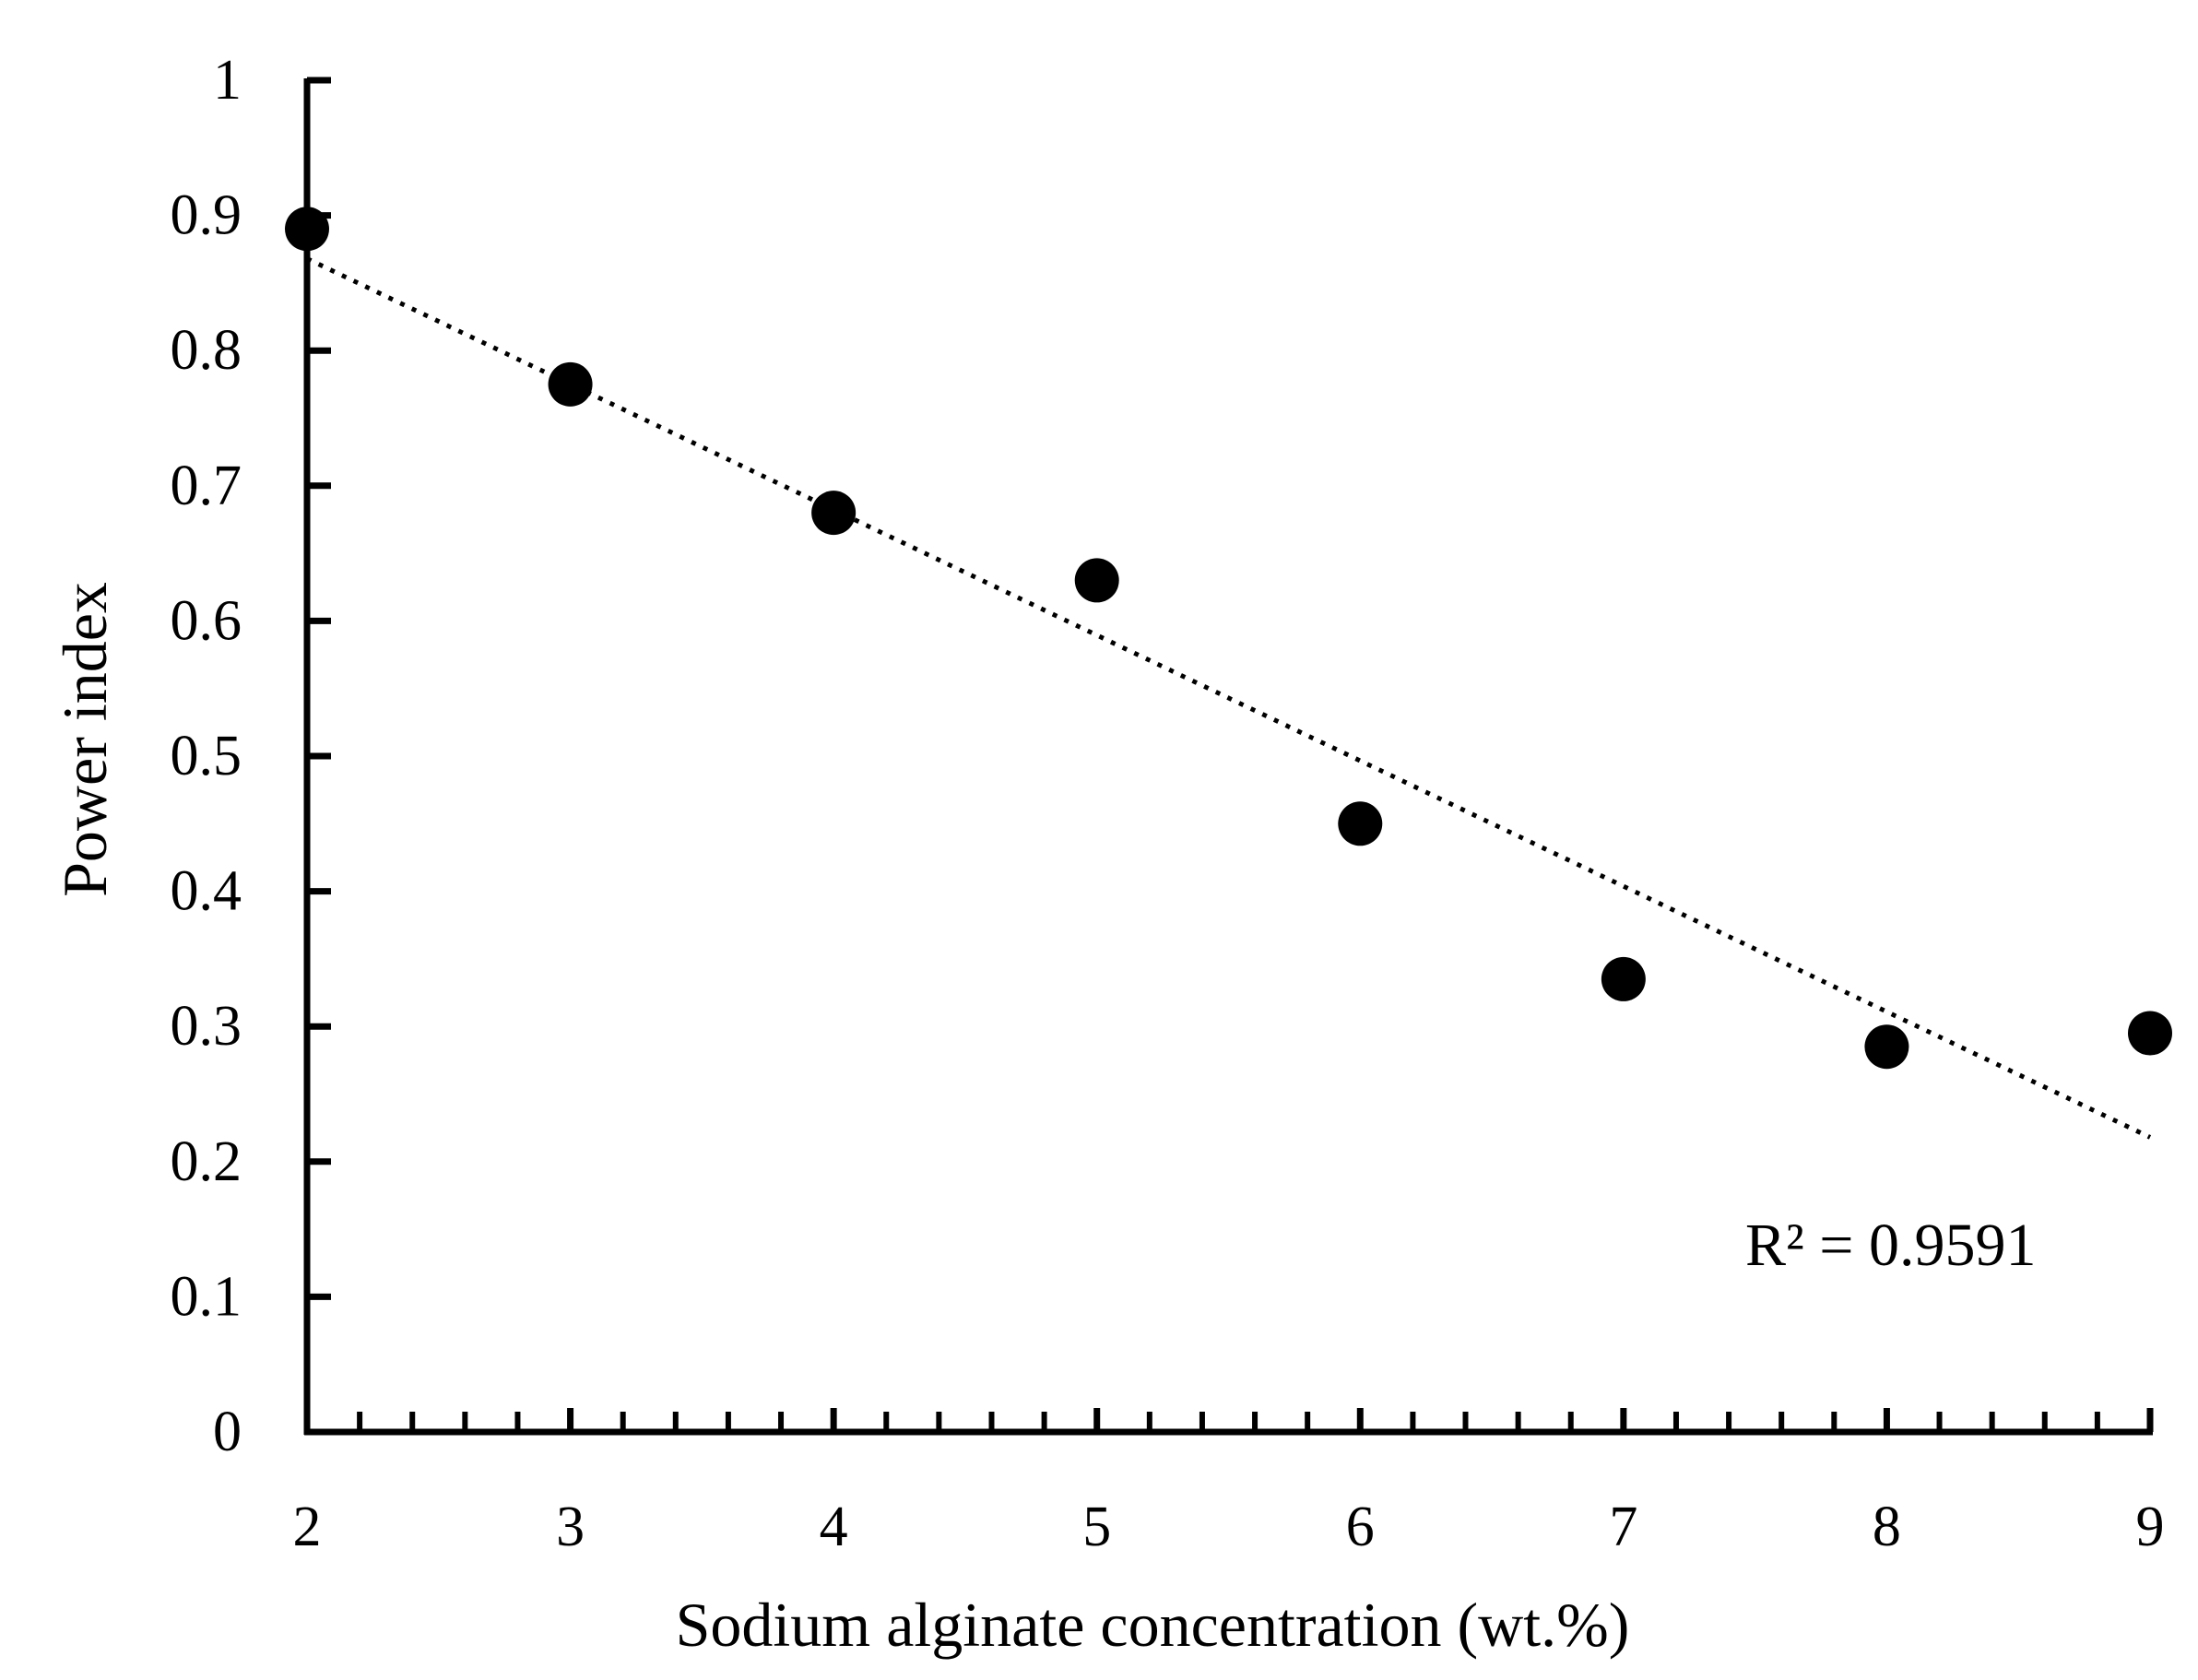  I want to click on y-tick-label: 0.9, so click(207, 215).